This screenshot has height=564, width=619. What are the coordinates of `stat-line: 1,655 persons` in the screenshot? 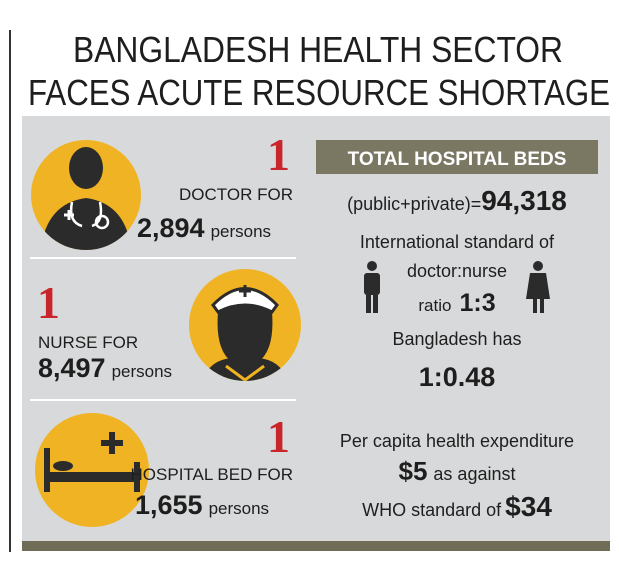 It's located at (202, 505).